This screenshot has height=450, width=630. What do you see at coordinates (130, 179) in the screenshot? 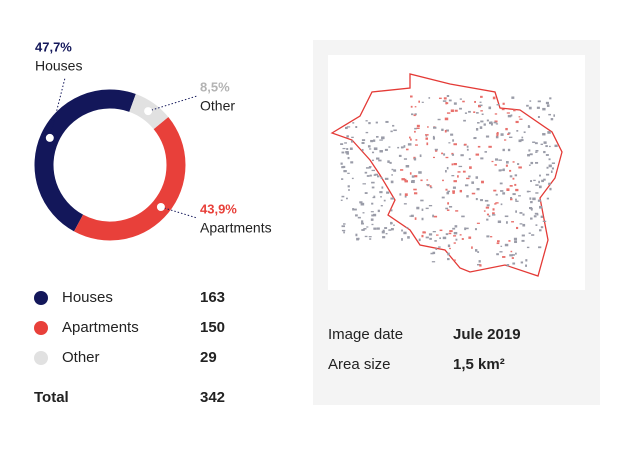
I see `donut-segment` at bounding box center [130, 179].